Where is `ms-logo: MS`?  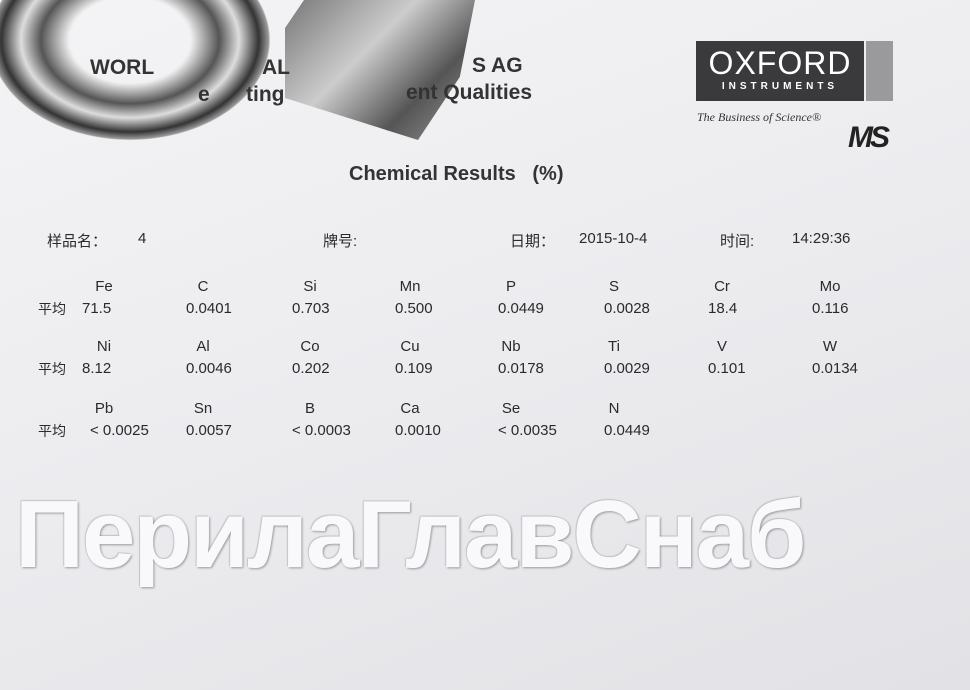
ms-logo: MS is located at coordinates (869, 137).